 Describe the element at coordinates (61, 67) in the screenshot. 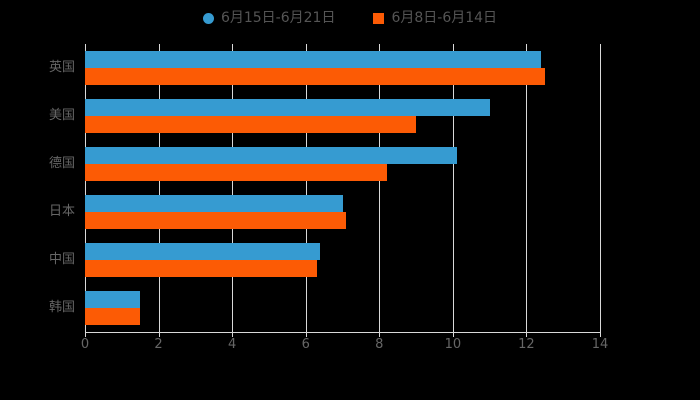

I see `y-axis-category-label: 英国` at that location.